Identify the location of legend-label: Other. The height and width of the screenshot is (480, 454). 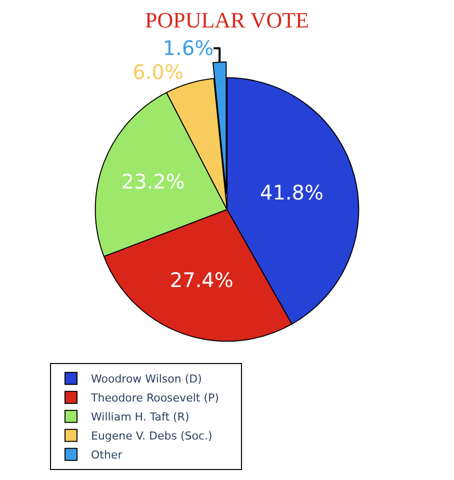
(107, 455).